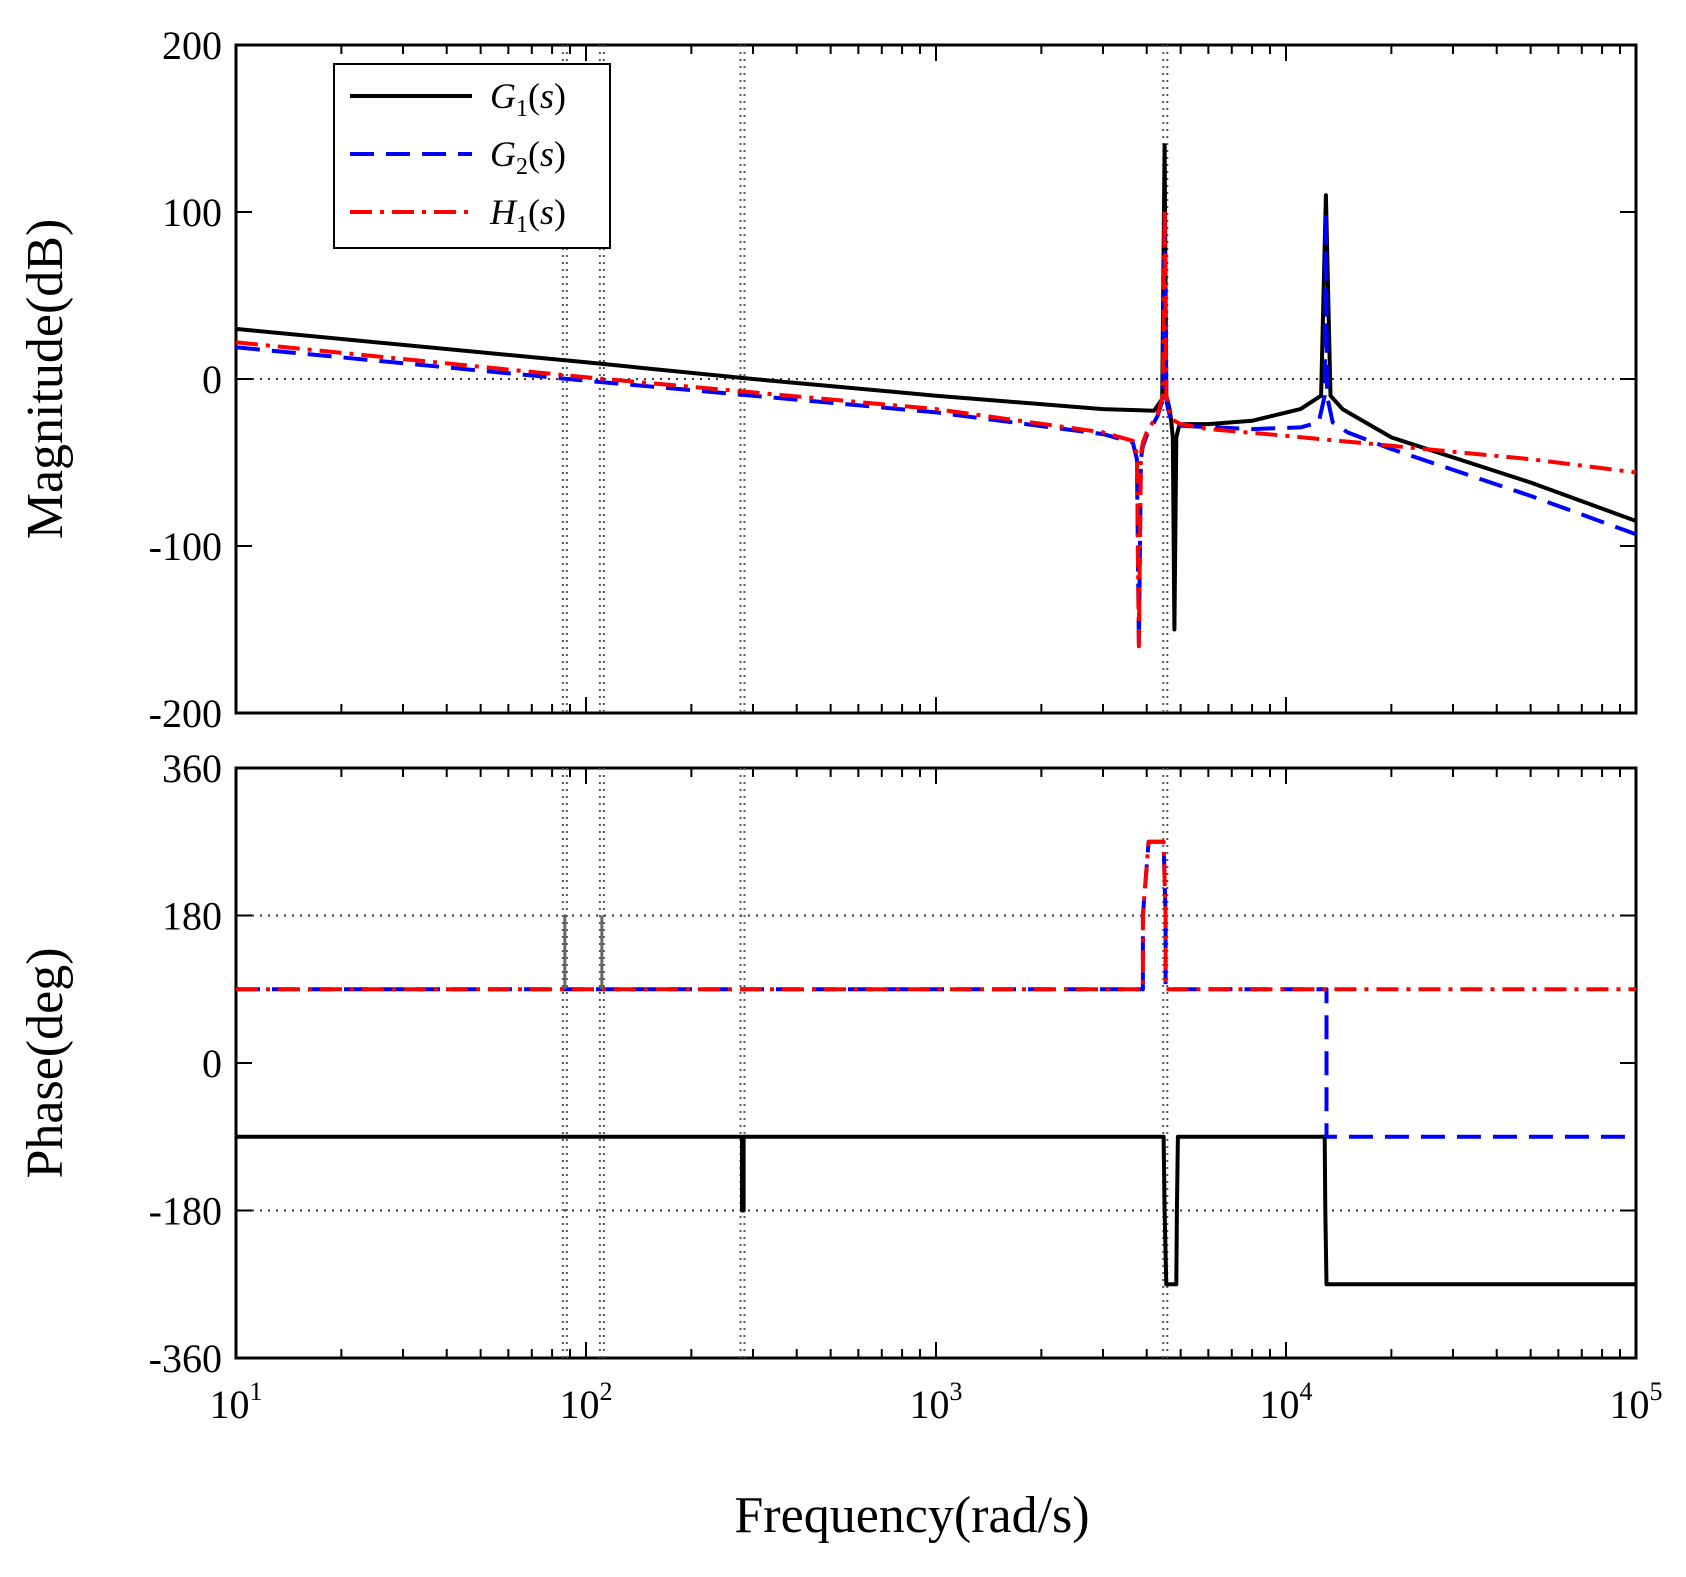 The height and width of the screenshot is (1577, 1686). I want to click on x-tick-labels: 10¹ 10² 10³ 10⁴ 10⁵, so click(936, 1402).